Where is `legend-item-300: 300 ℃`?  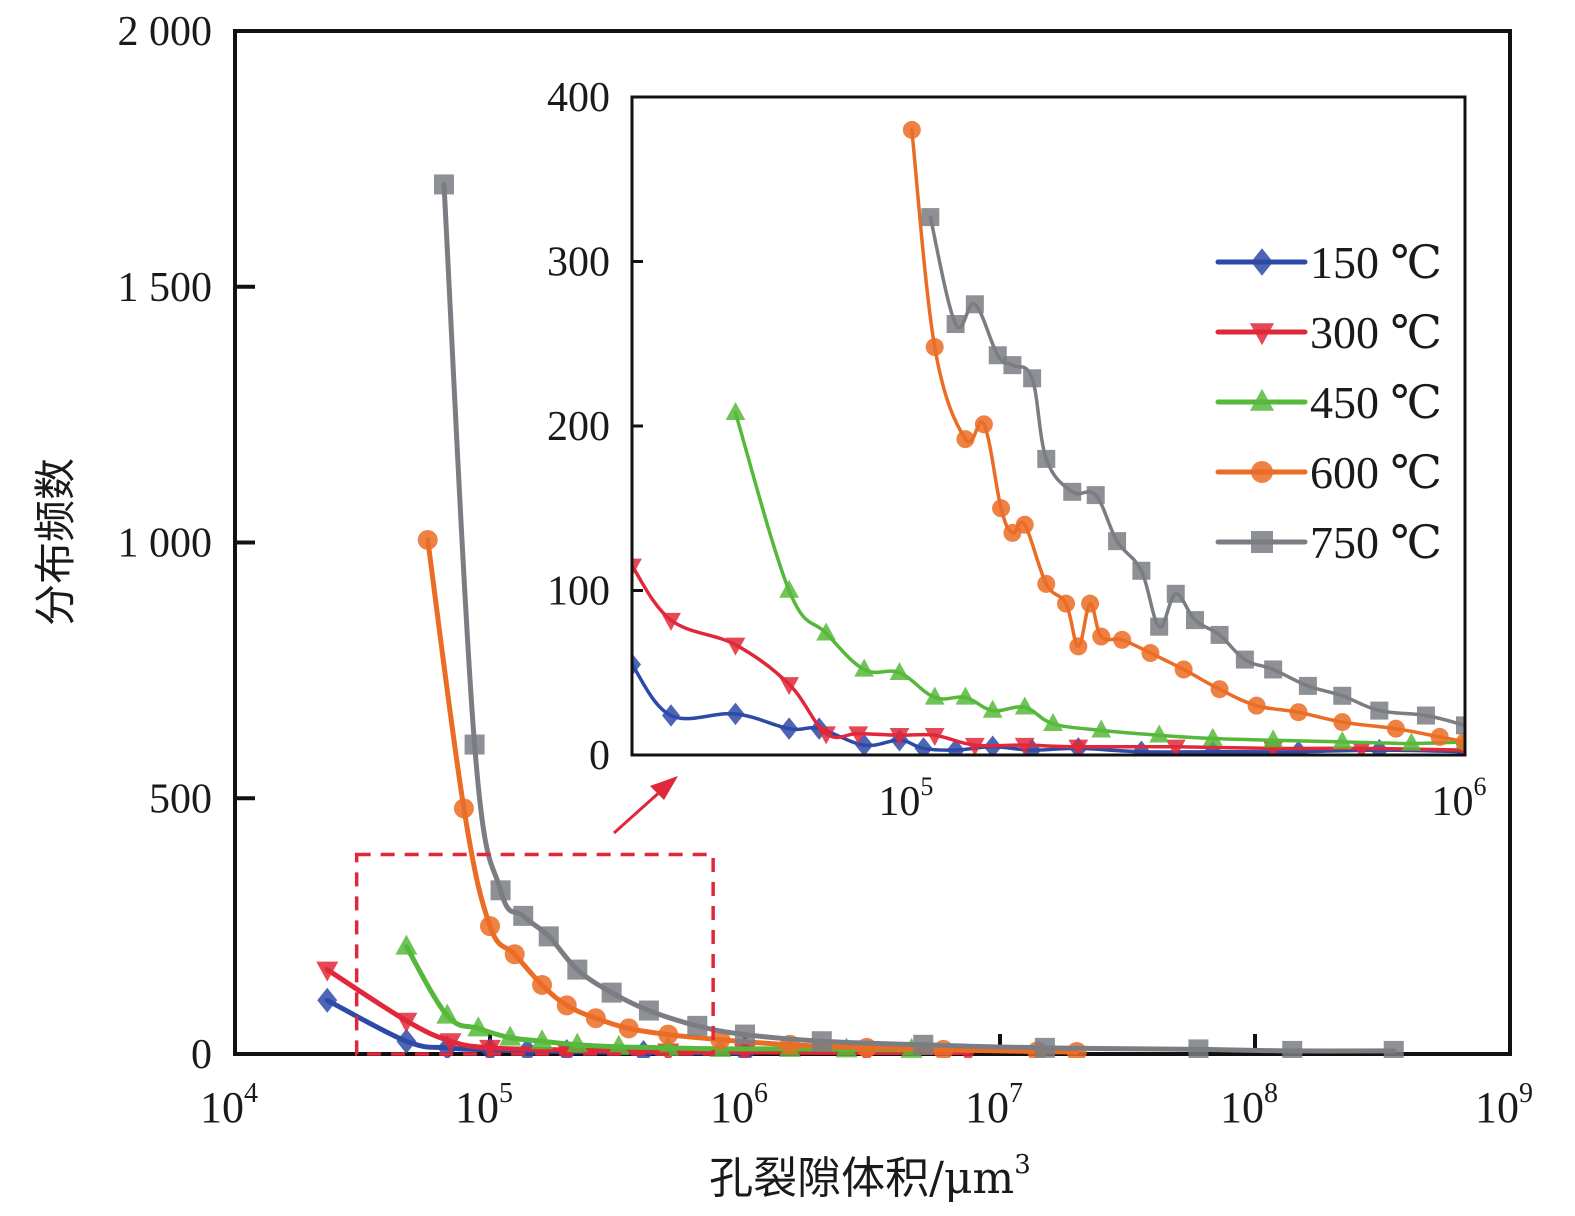
legend-item-300: 300 ℃ is located at coordinates (1328, 332).